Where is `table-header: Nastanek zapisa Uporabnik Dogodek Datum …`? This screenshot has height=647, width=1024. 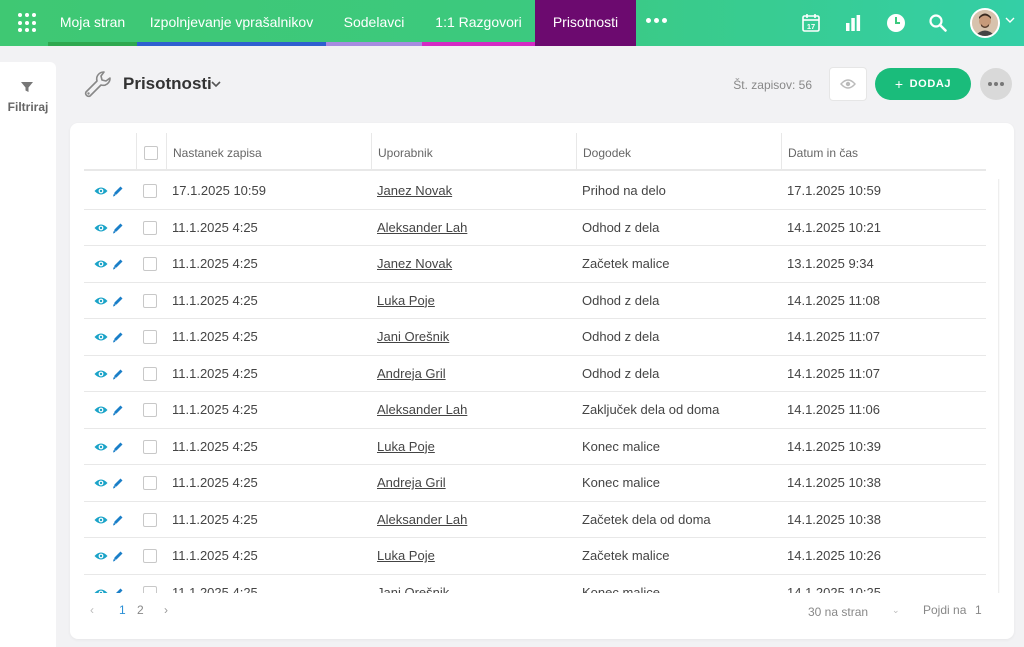 table-header: Nastanek zapisa Uporabnik Dogodek Datum … is located at coordinates (535, 152).